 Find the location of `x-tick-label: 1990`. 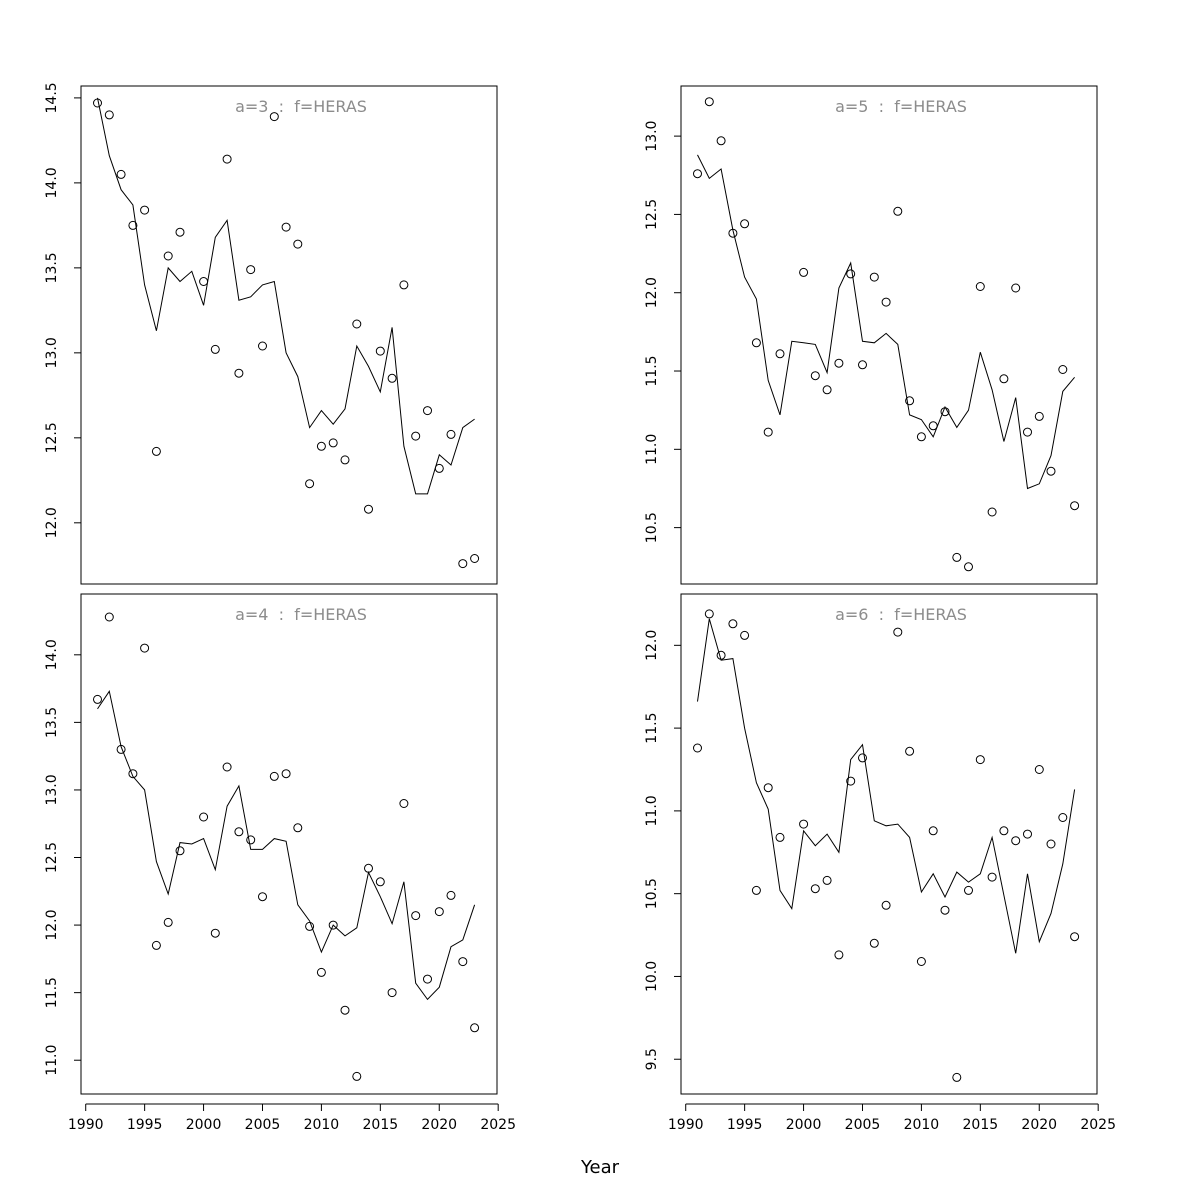

x-tick-label: 1990 is located at coordinates (86, 1125).